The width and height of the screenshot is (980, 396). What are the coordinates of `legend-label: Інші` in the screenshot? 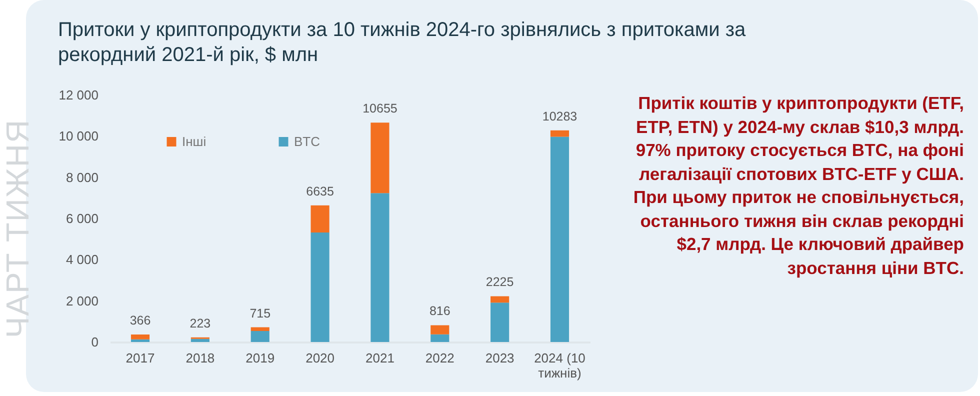 It's located at (194, 141).